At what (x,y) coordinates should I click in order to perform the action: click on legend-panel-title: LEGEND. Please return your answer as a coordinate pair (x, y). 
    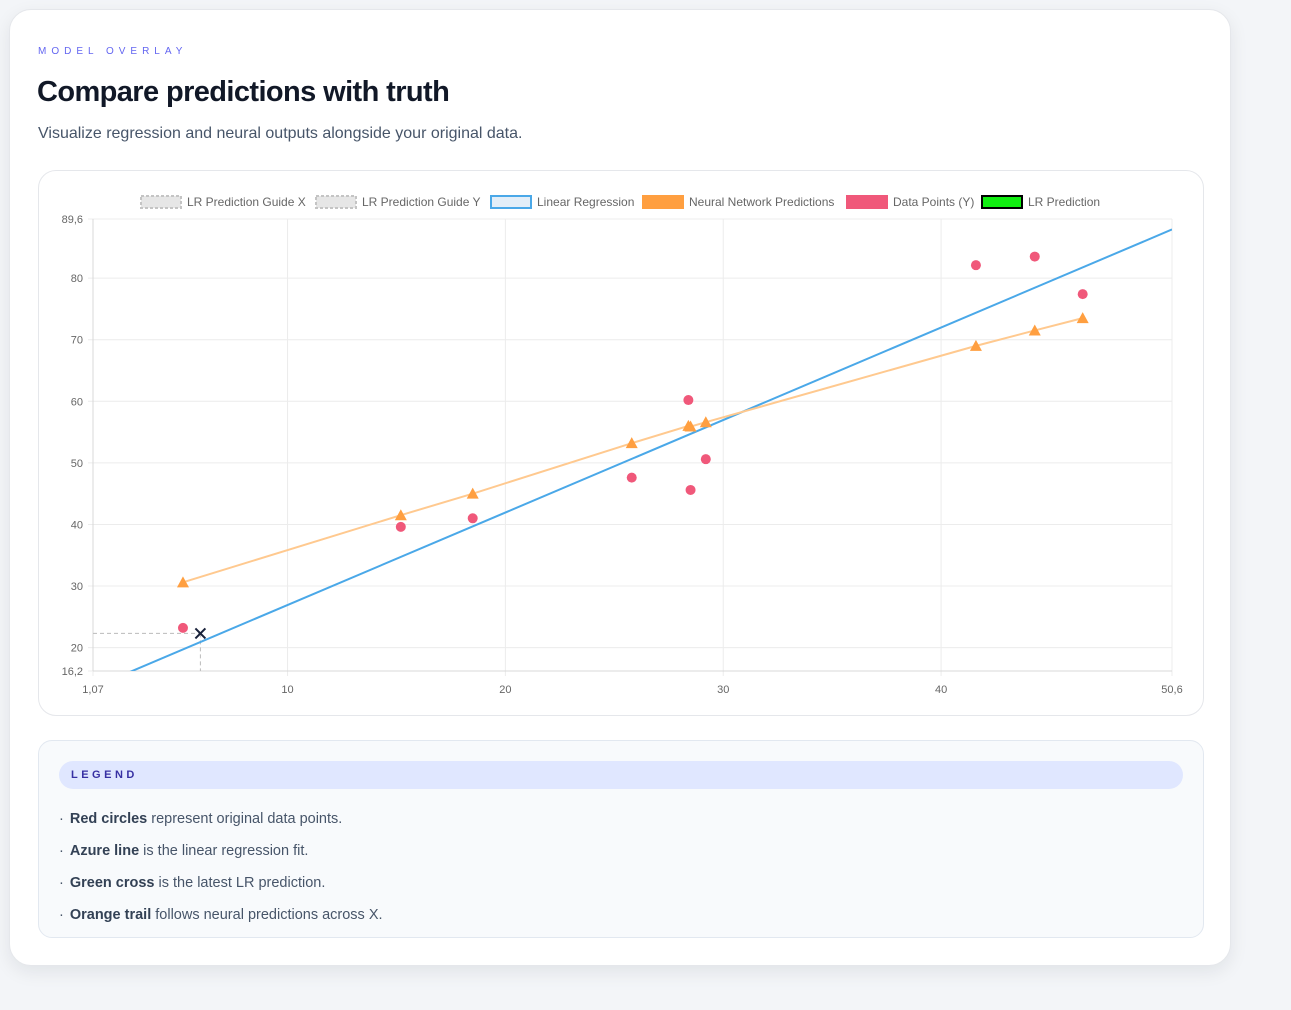
    Looking at the image, I should click on (104, 775).